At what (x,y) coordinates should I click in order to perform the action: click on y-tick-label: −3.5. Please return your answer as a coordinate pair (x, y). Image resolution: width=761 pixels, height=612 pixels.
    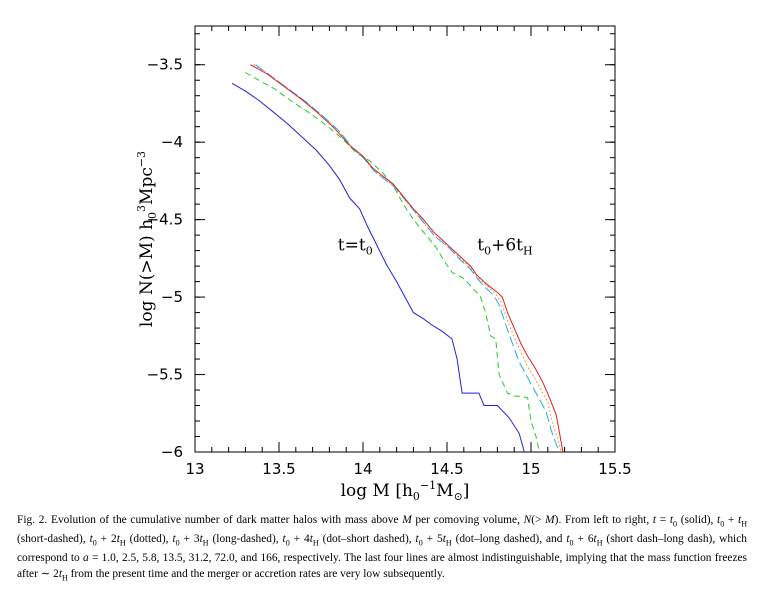
    Looking at the image, I should click on (165, 65).